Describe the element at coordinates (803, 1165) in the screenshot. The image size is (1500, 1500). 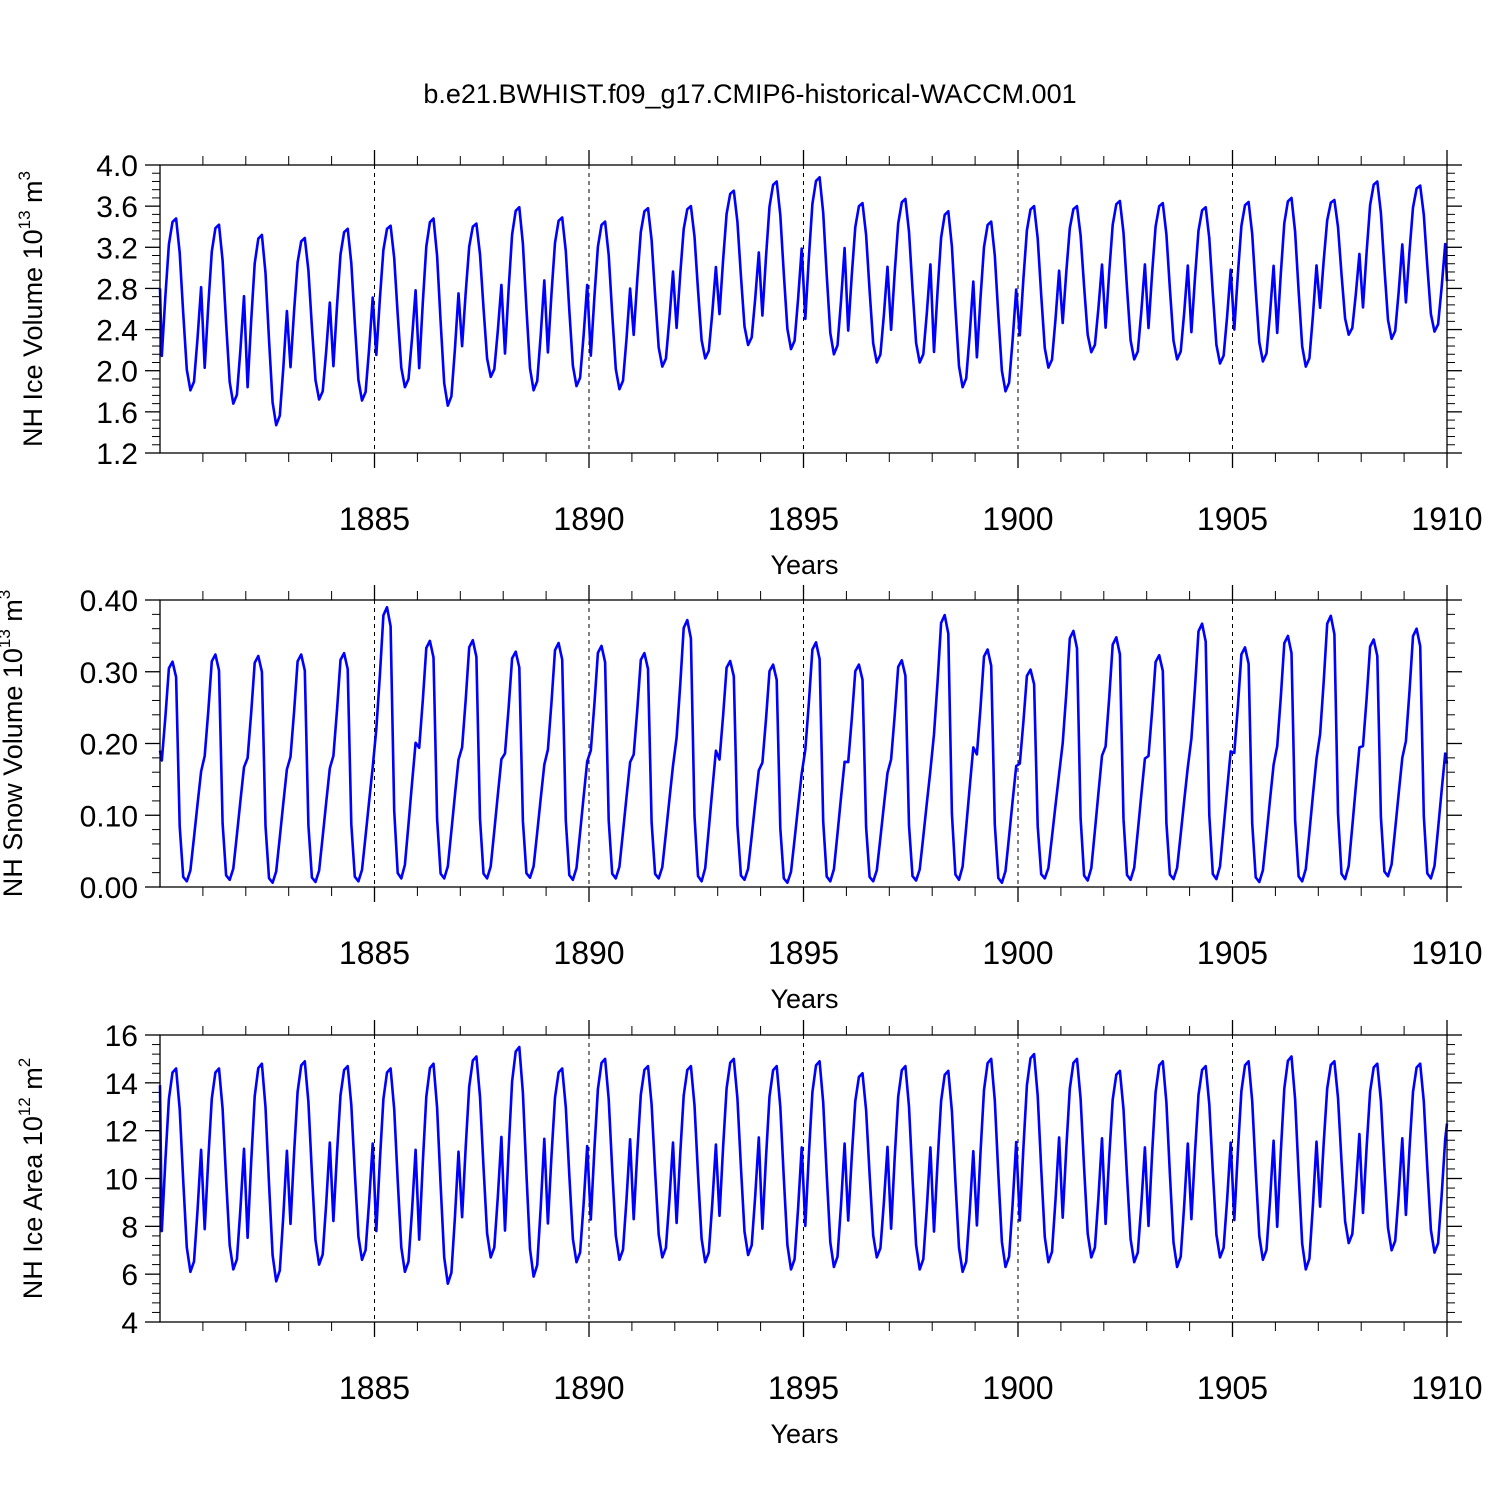
I see `ice-area-series-line` at that location.